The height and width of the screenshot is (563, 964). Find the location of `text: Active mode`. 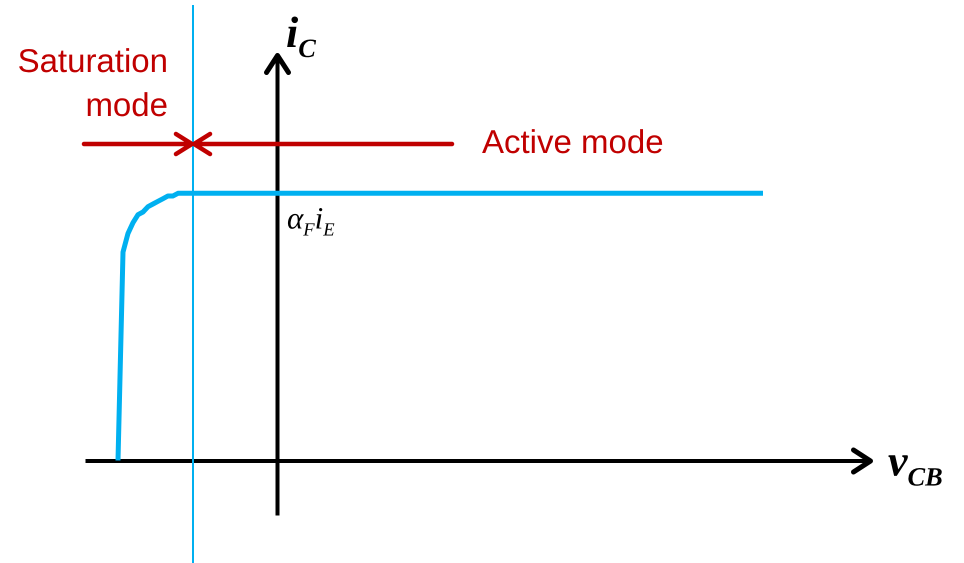

text: Active mode is located at coordinates (573, 141).